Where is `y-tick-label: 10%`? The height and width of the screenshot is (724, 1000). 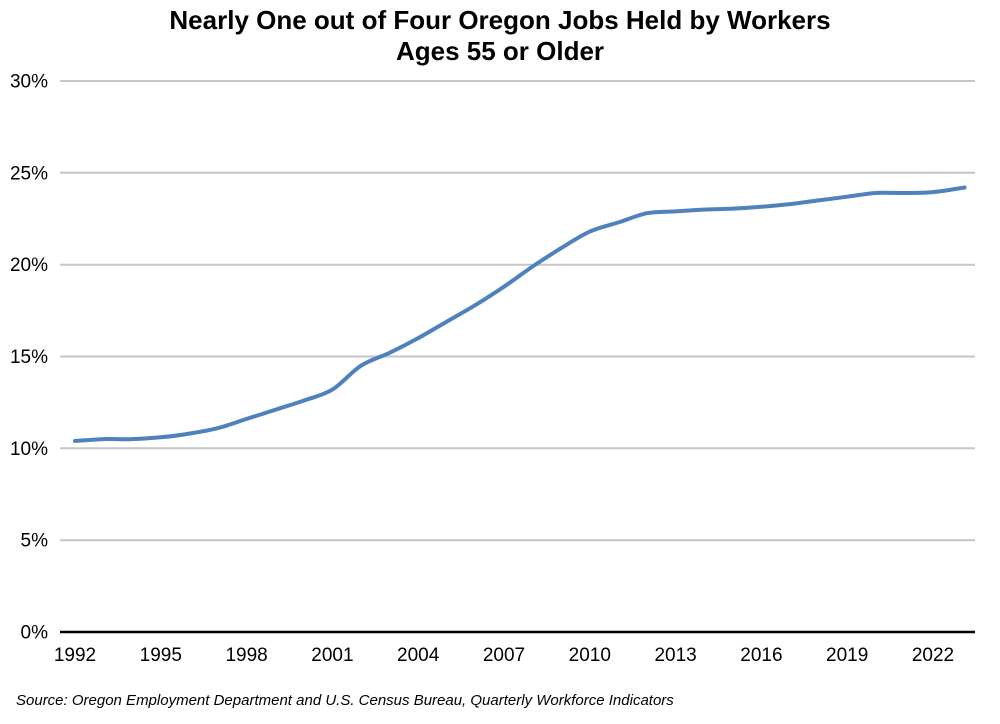
y-tick-label: 10% is located at coordinates (29, 449).